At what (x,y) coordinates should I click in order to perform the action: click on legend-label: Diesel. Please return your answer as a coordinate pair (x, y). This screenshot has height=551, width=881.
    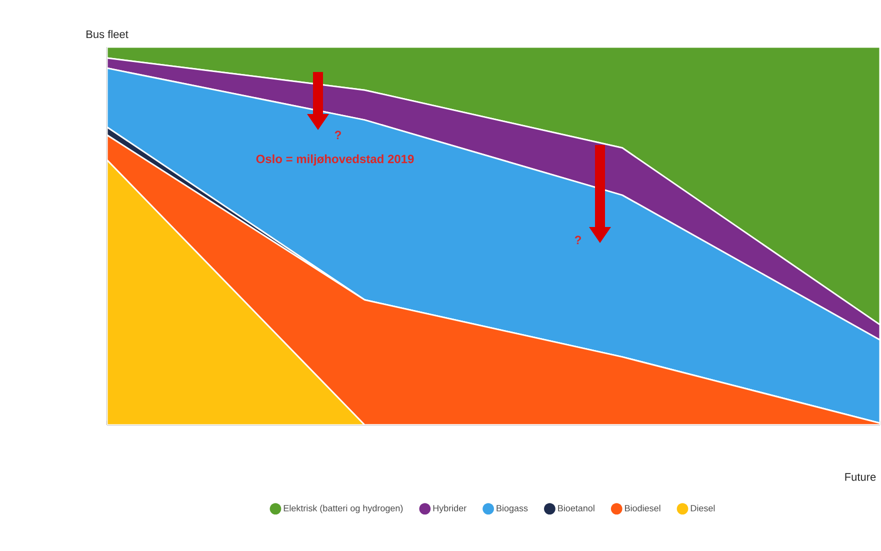
    Looking at the image, I should click on (702, 508).